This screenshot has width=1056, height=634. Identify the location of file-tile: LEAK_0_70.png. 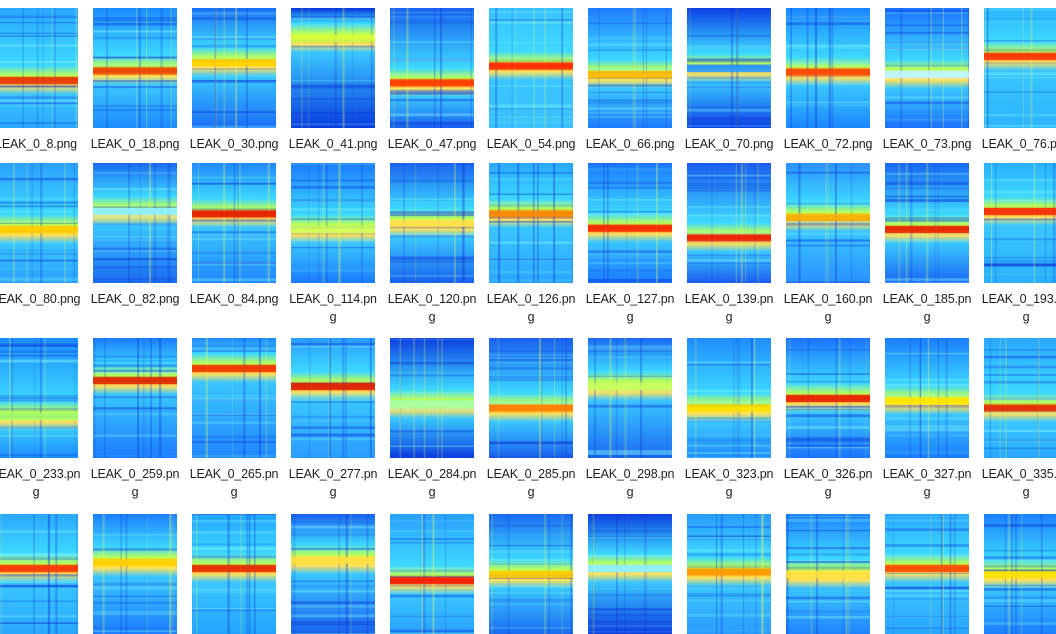
(729, 80).